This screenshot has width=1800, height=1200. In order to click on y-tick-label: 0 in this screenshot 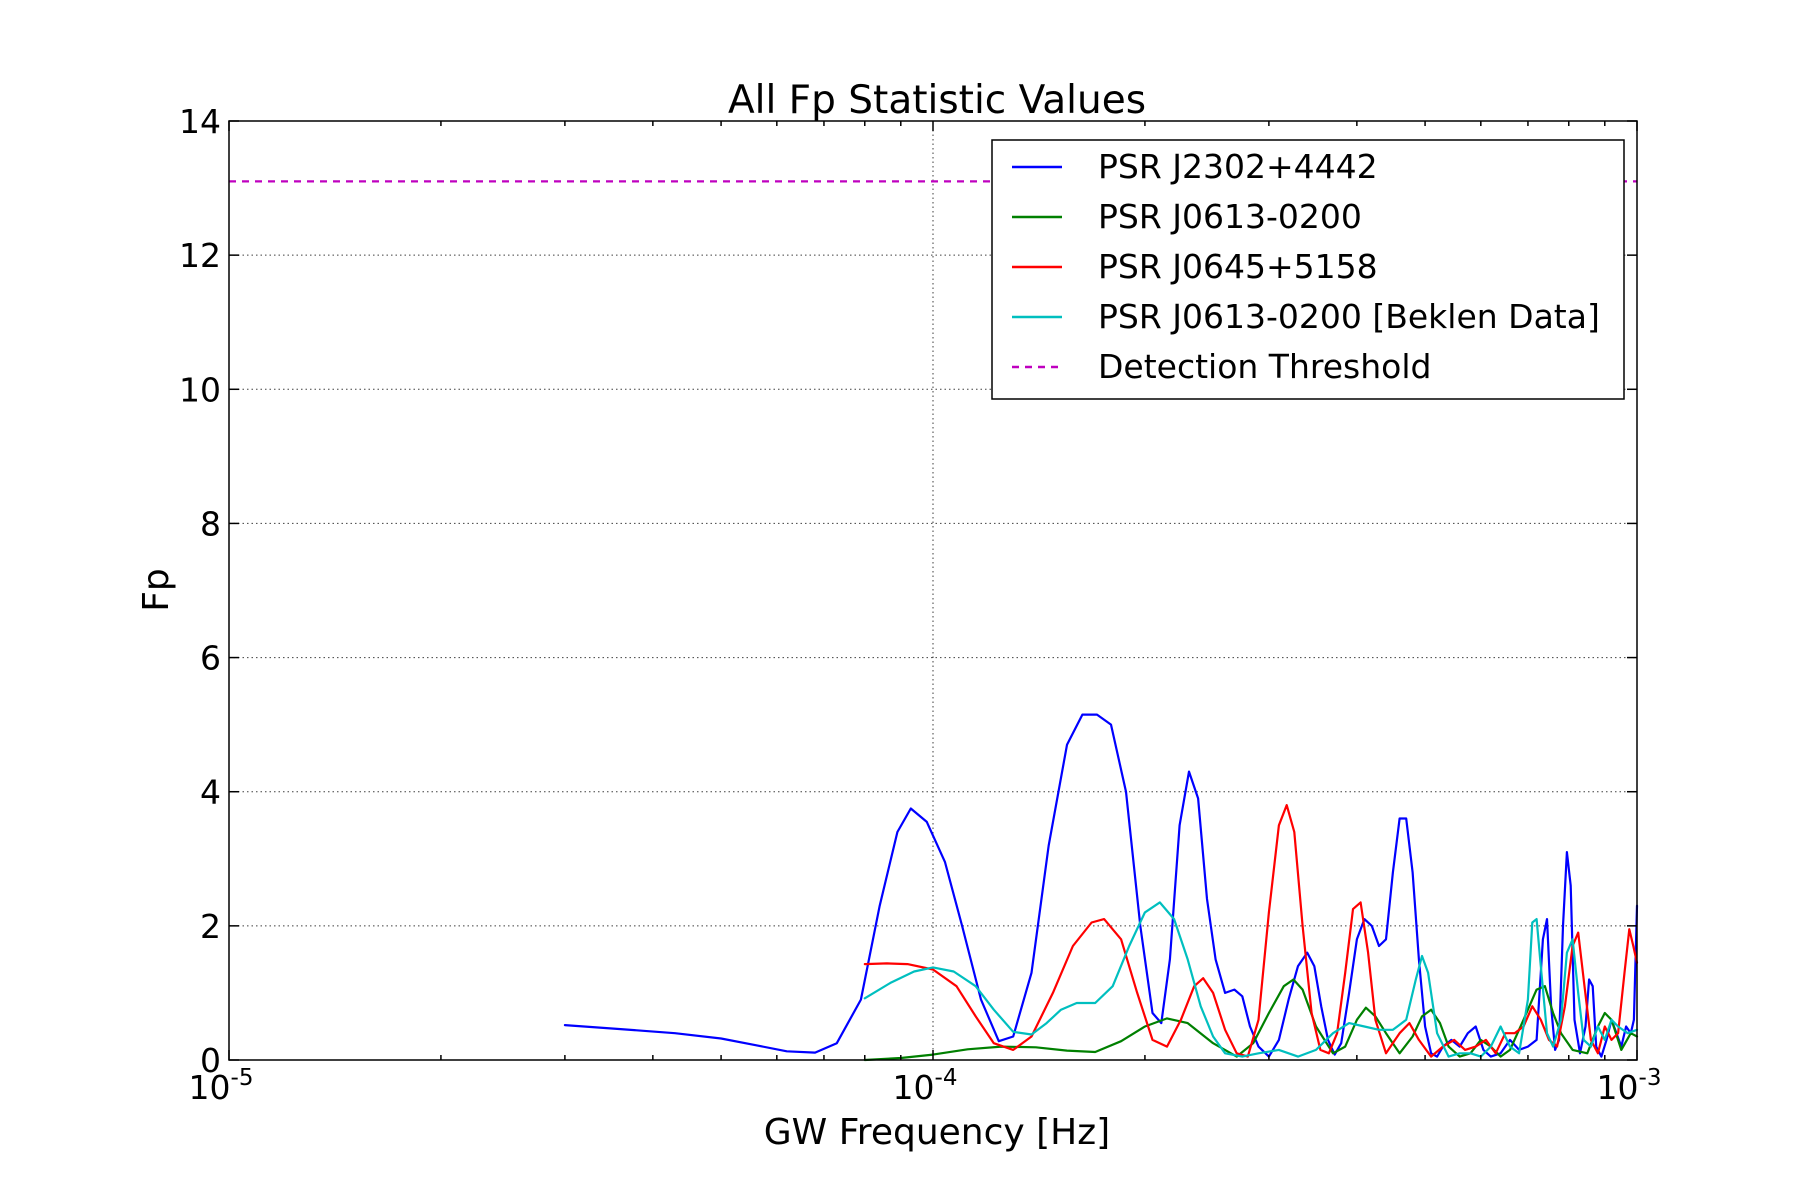, I will do `click(210, 1060)`.